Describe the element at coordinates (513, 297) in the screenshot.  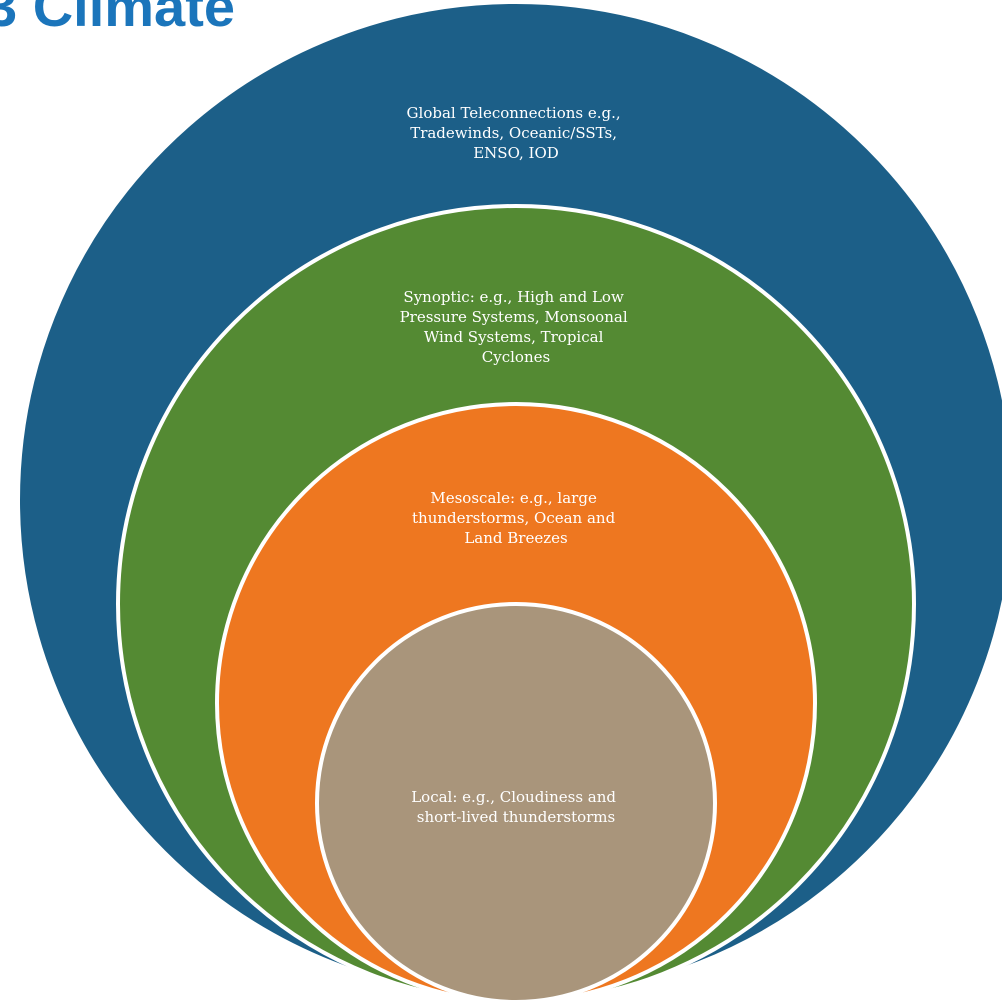
I see `ring-synoptic-label-line: Synoptic: e.g., High and Low` at that location.